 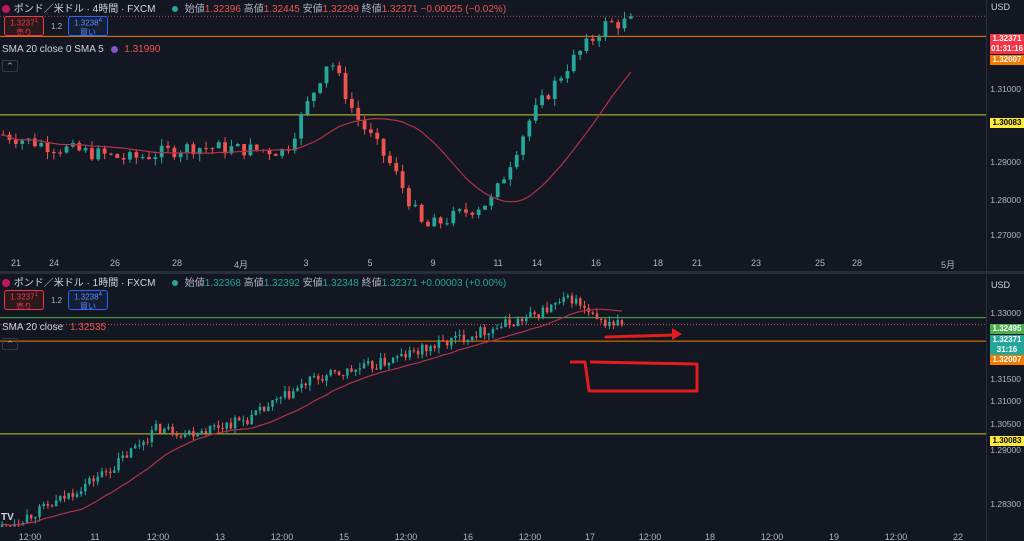 What do you see at coordinates (114, 49) in the screenshot?
I see `indicator-settings-icon` at bounding box center [114, 49].